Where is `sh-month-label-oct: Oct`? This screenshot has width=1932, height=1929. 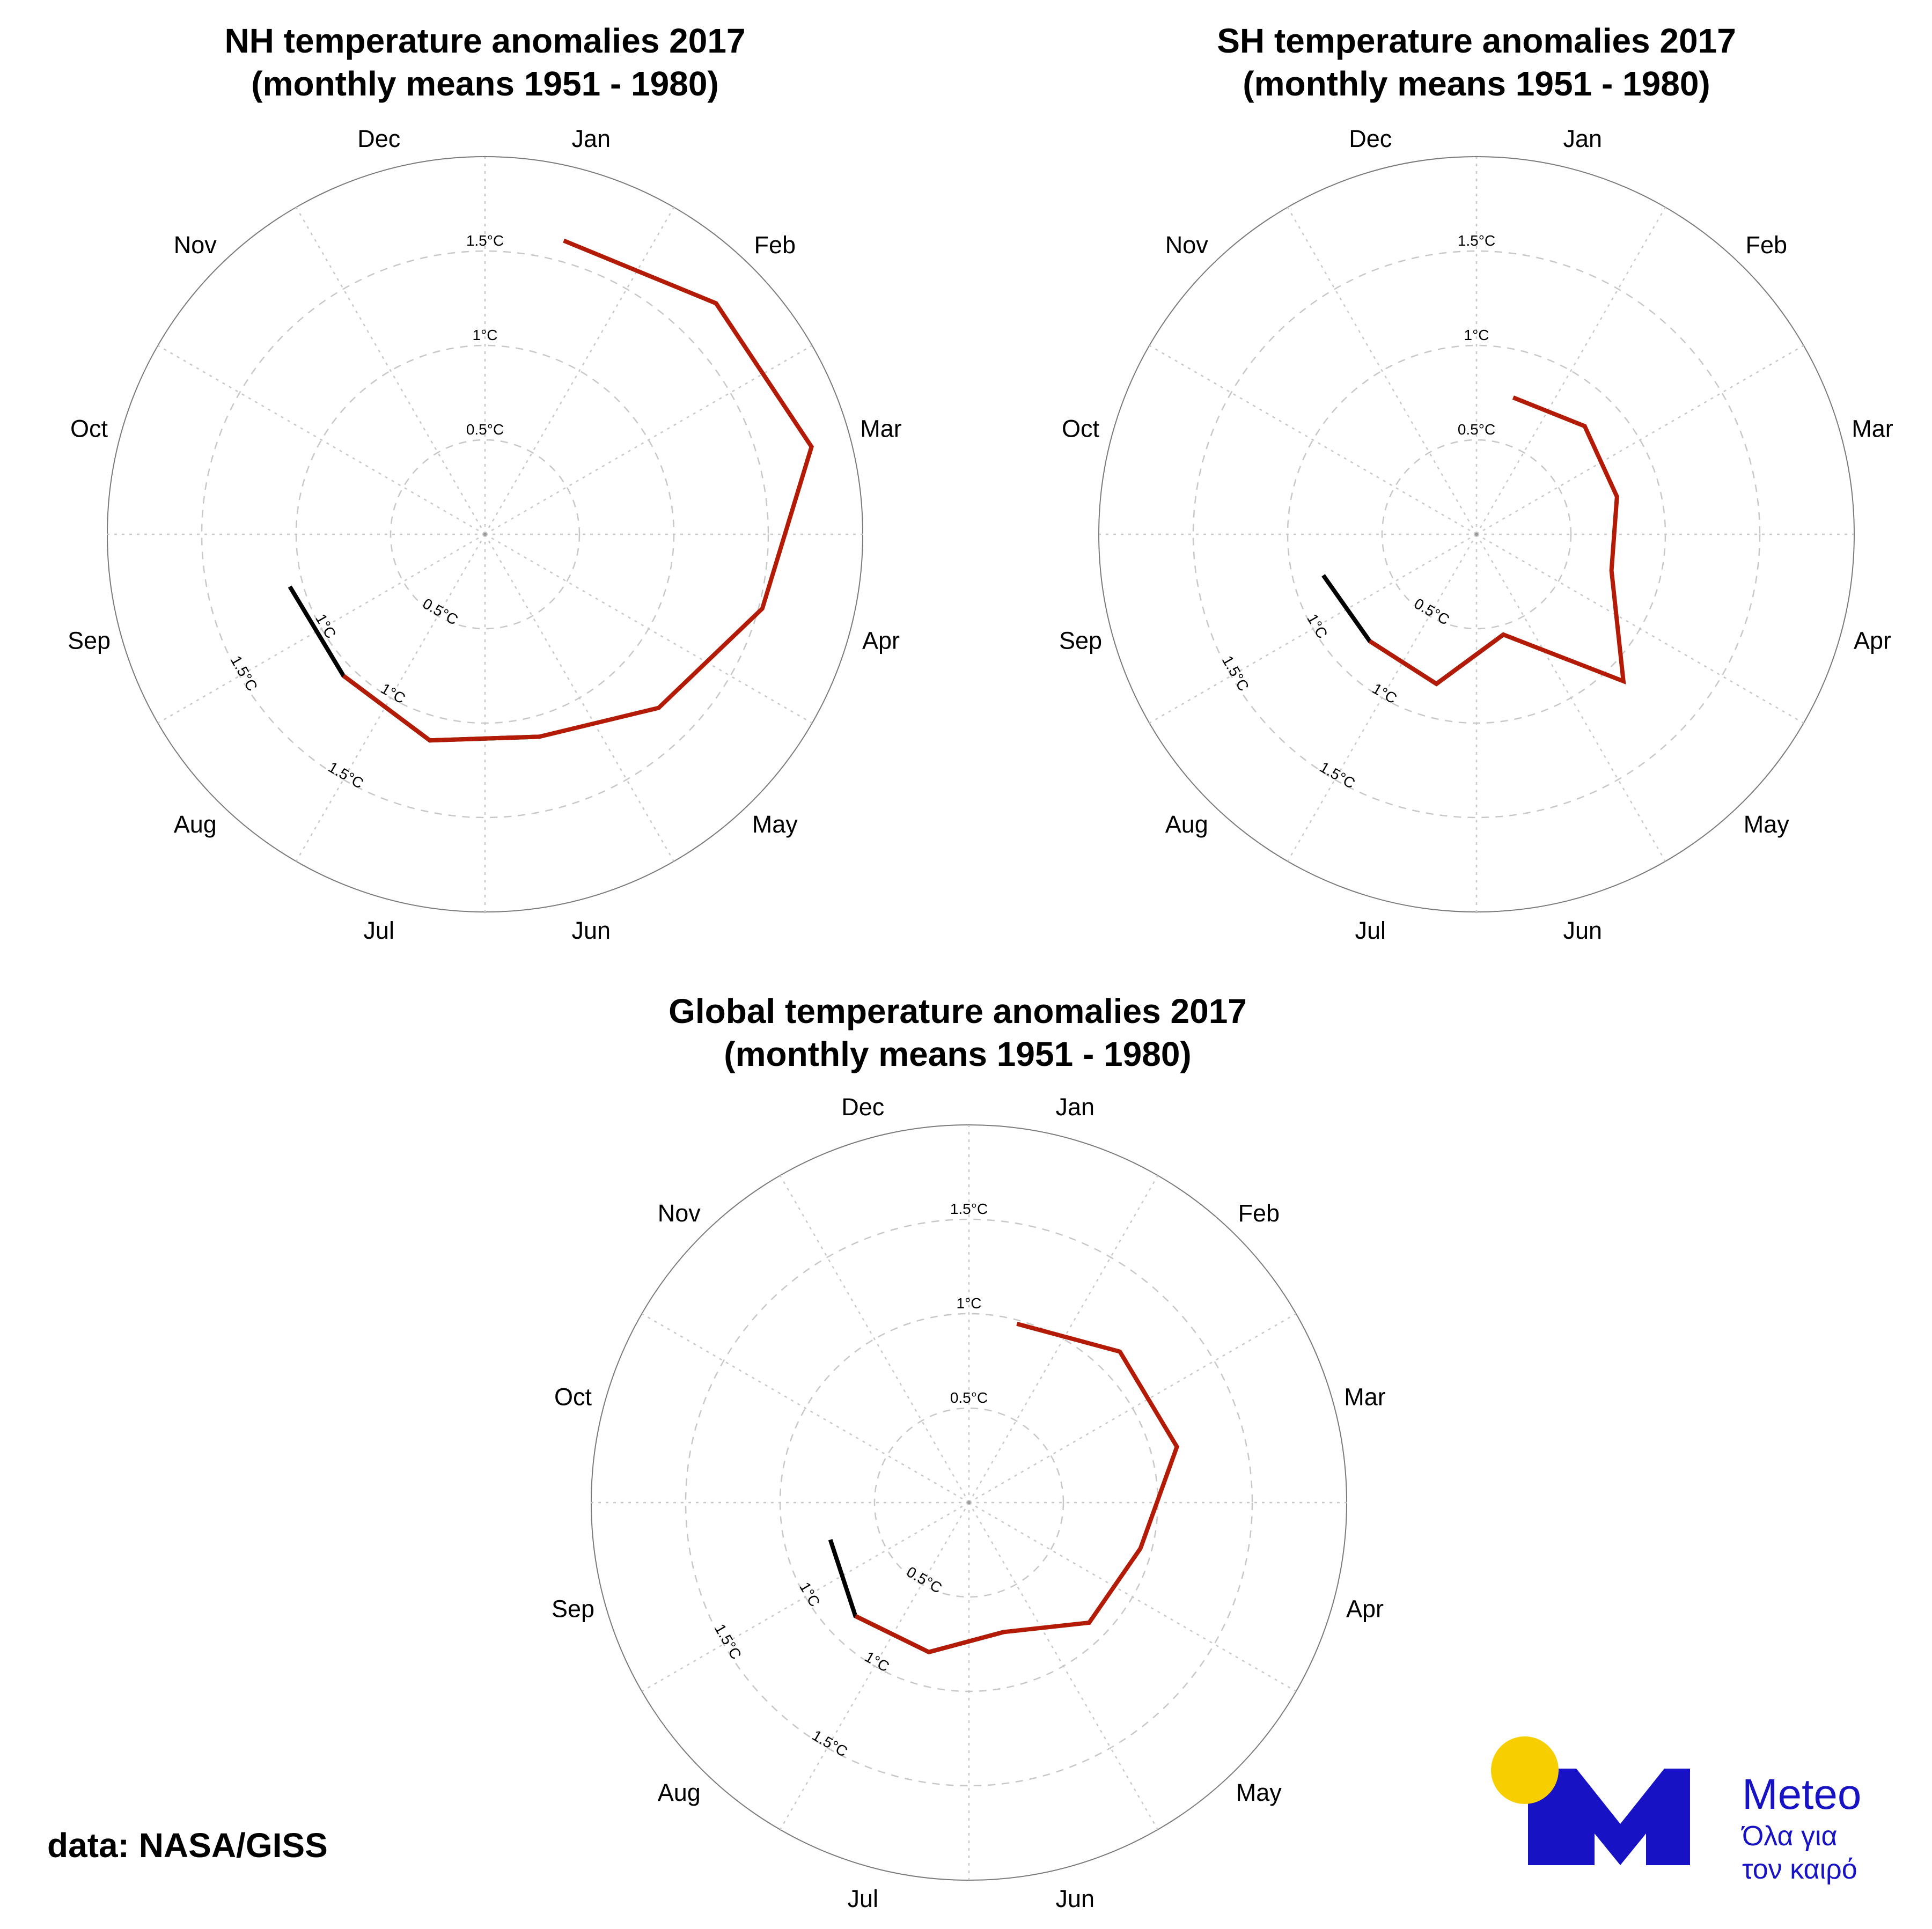 sh-month-label-oct: Oct is located at coordinates (1081, 428).